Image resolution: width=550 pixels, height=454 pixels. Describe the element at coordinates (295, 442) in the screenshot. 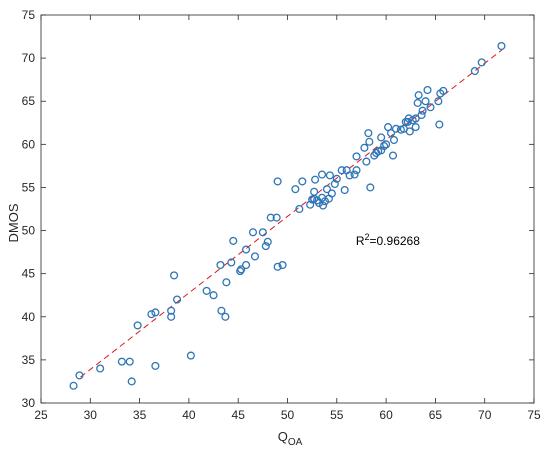

I see `x-axis-title-subscript: OA` at that location.